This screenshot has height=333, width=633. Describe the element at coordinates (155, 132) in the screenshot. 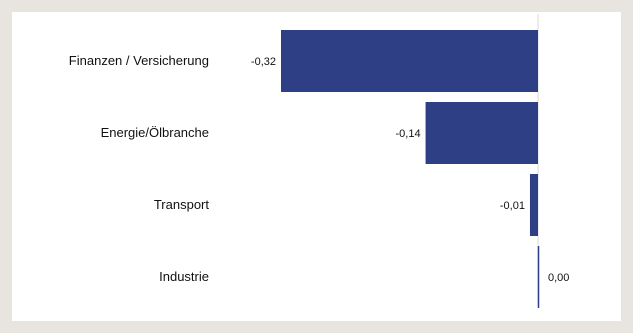

I see `category-label: Energie/Ölbranche` at that location.